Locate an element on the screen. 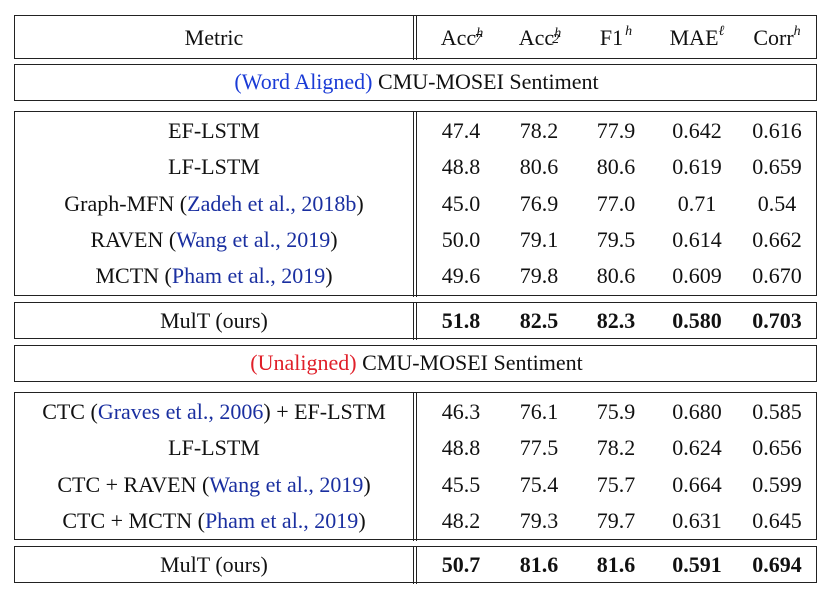  table-row: EF-LSTM 47.4 78.2 77.9 0.642 0.616 is located at coordinates (416, 131).